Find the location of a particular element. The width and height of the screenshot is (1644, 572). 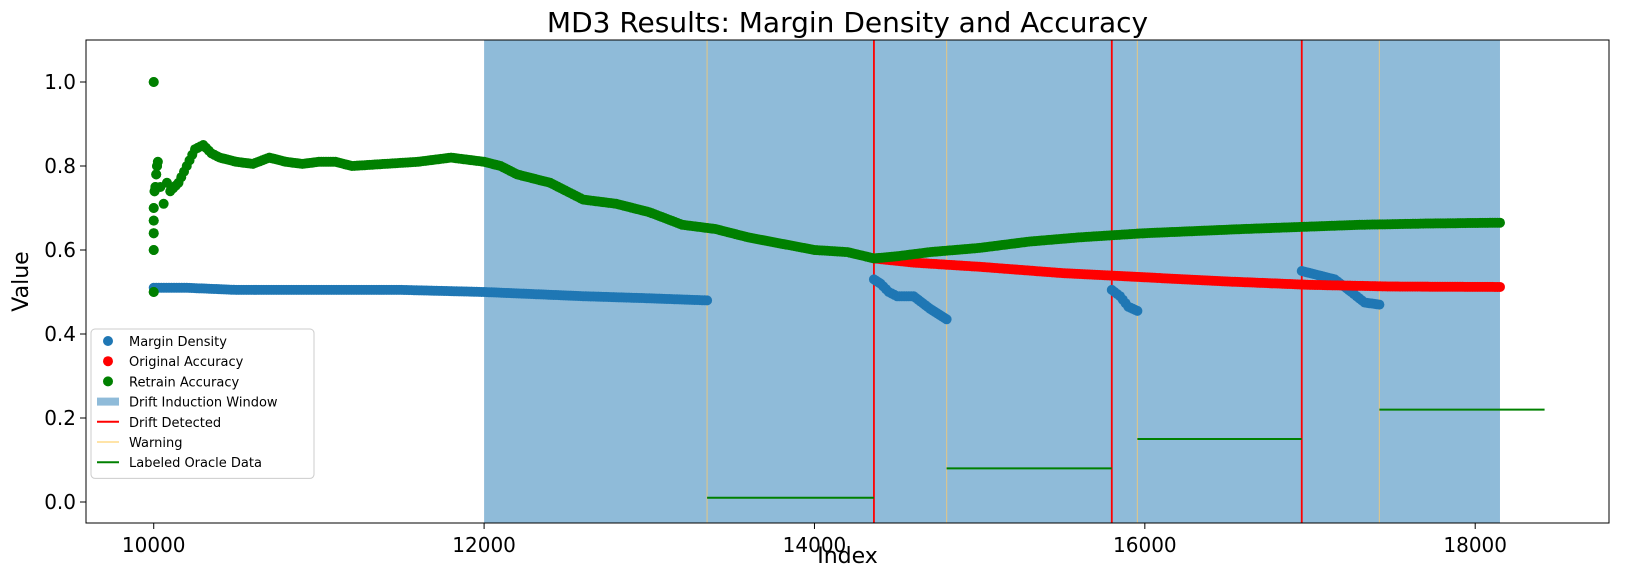

legend-label-4: Drift Detected is located at coordinates (175, 423).